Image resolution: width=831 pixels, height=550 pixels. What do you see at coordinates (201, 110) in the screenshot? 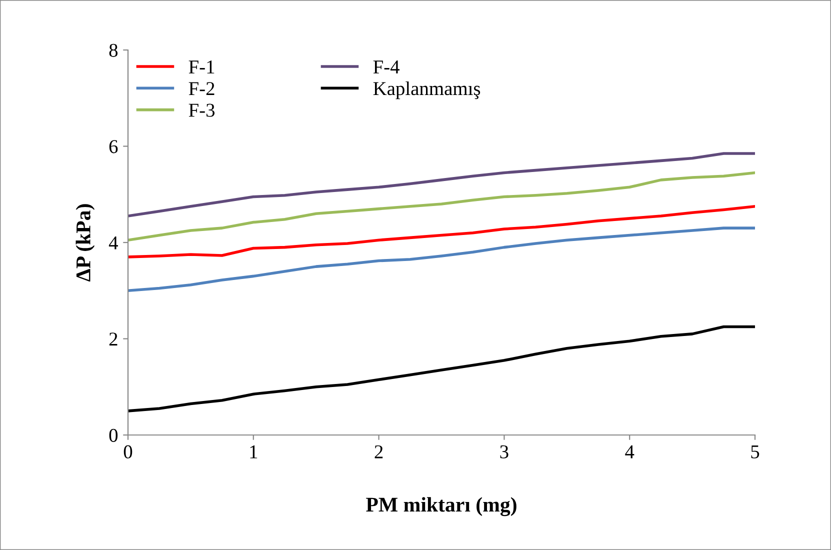
I see `legend-label: F-3` at bounding box center [201, 110].